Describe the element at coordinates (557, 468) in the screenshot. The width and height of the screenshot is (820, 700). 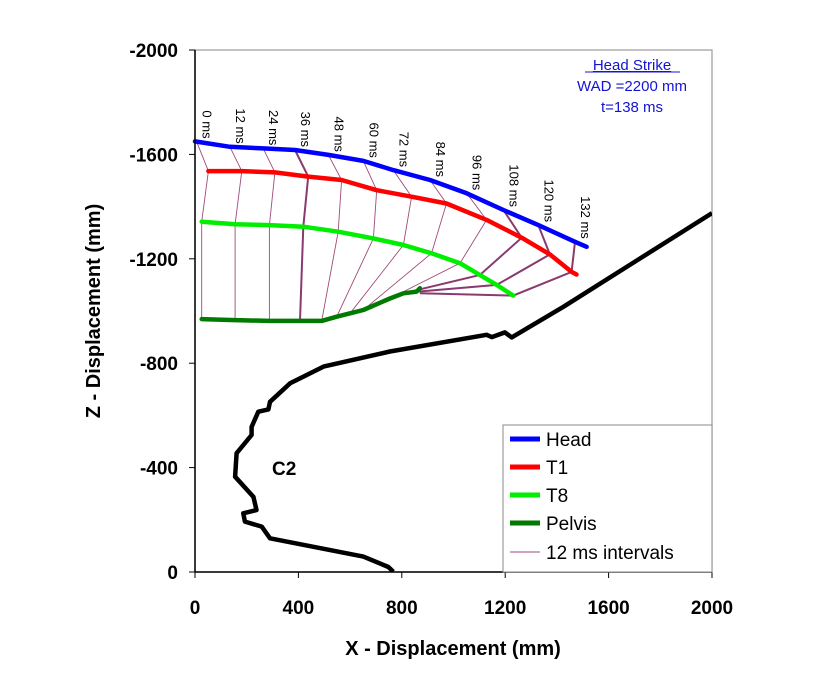
I see `legend-label-t1: T1` at that location.